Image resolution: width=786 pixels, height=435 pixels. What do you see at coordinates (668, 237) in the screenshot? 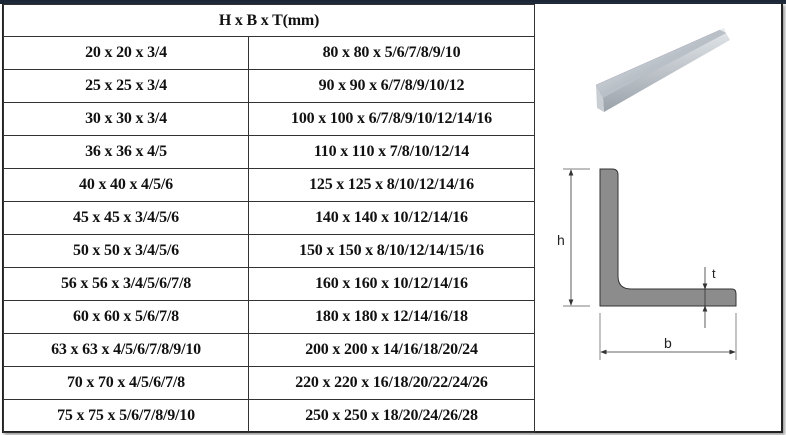
I see `l-profile-shape` at bounding box center [668, 237].